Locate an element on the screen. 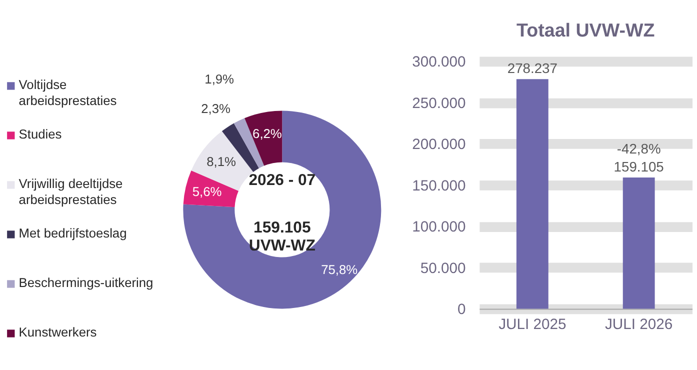 This screenshot has width=697, height=370. data-label: 2,3% is located at coordinates (215, 108).